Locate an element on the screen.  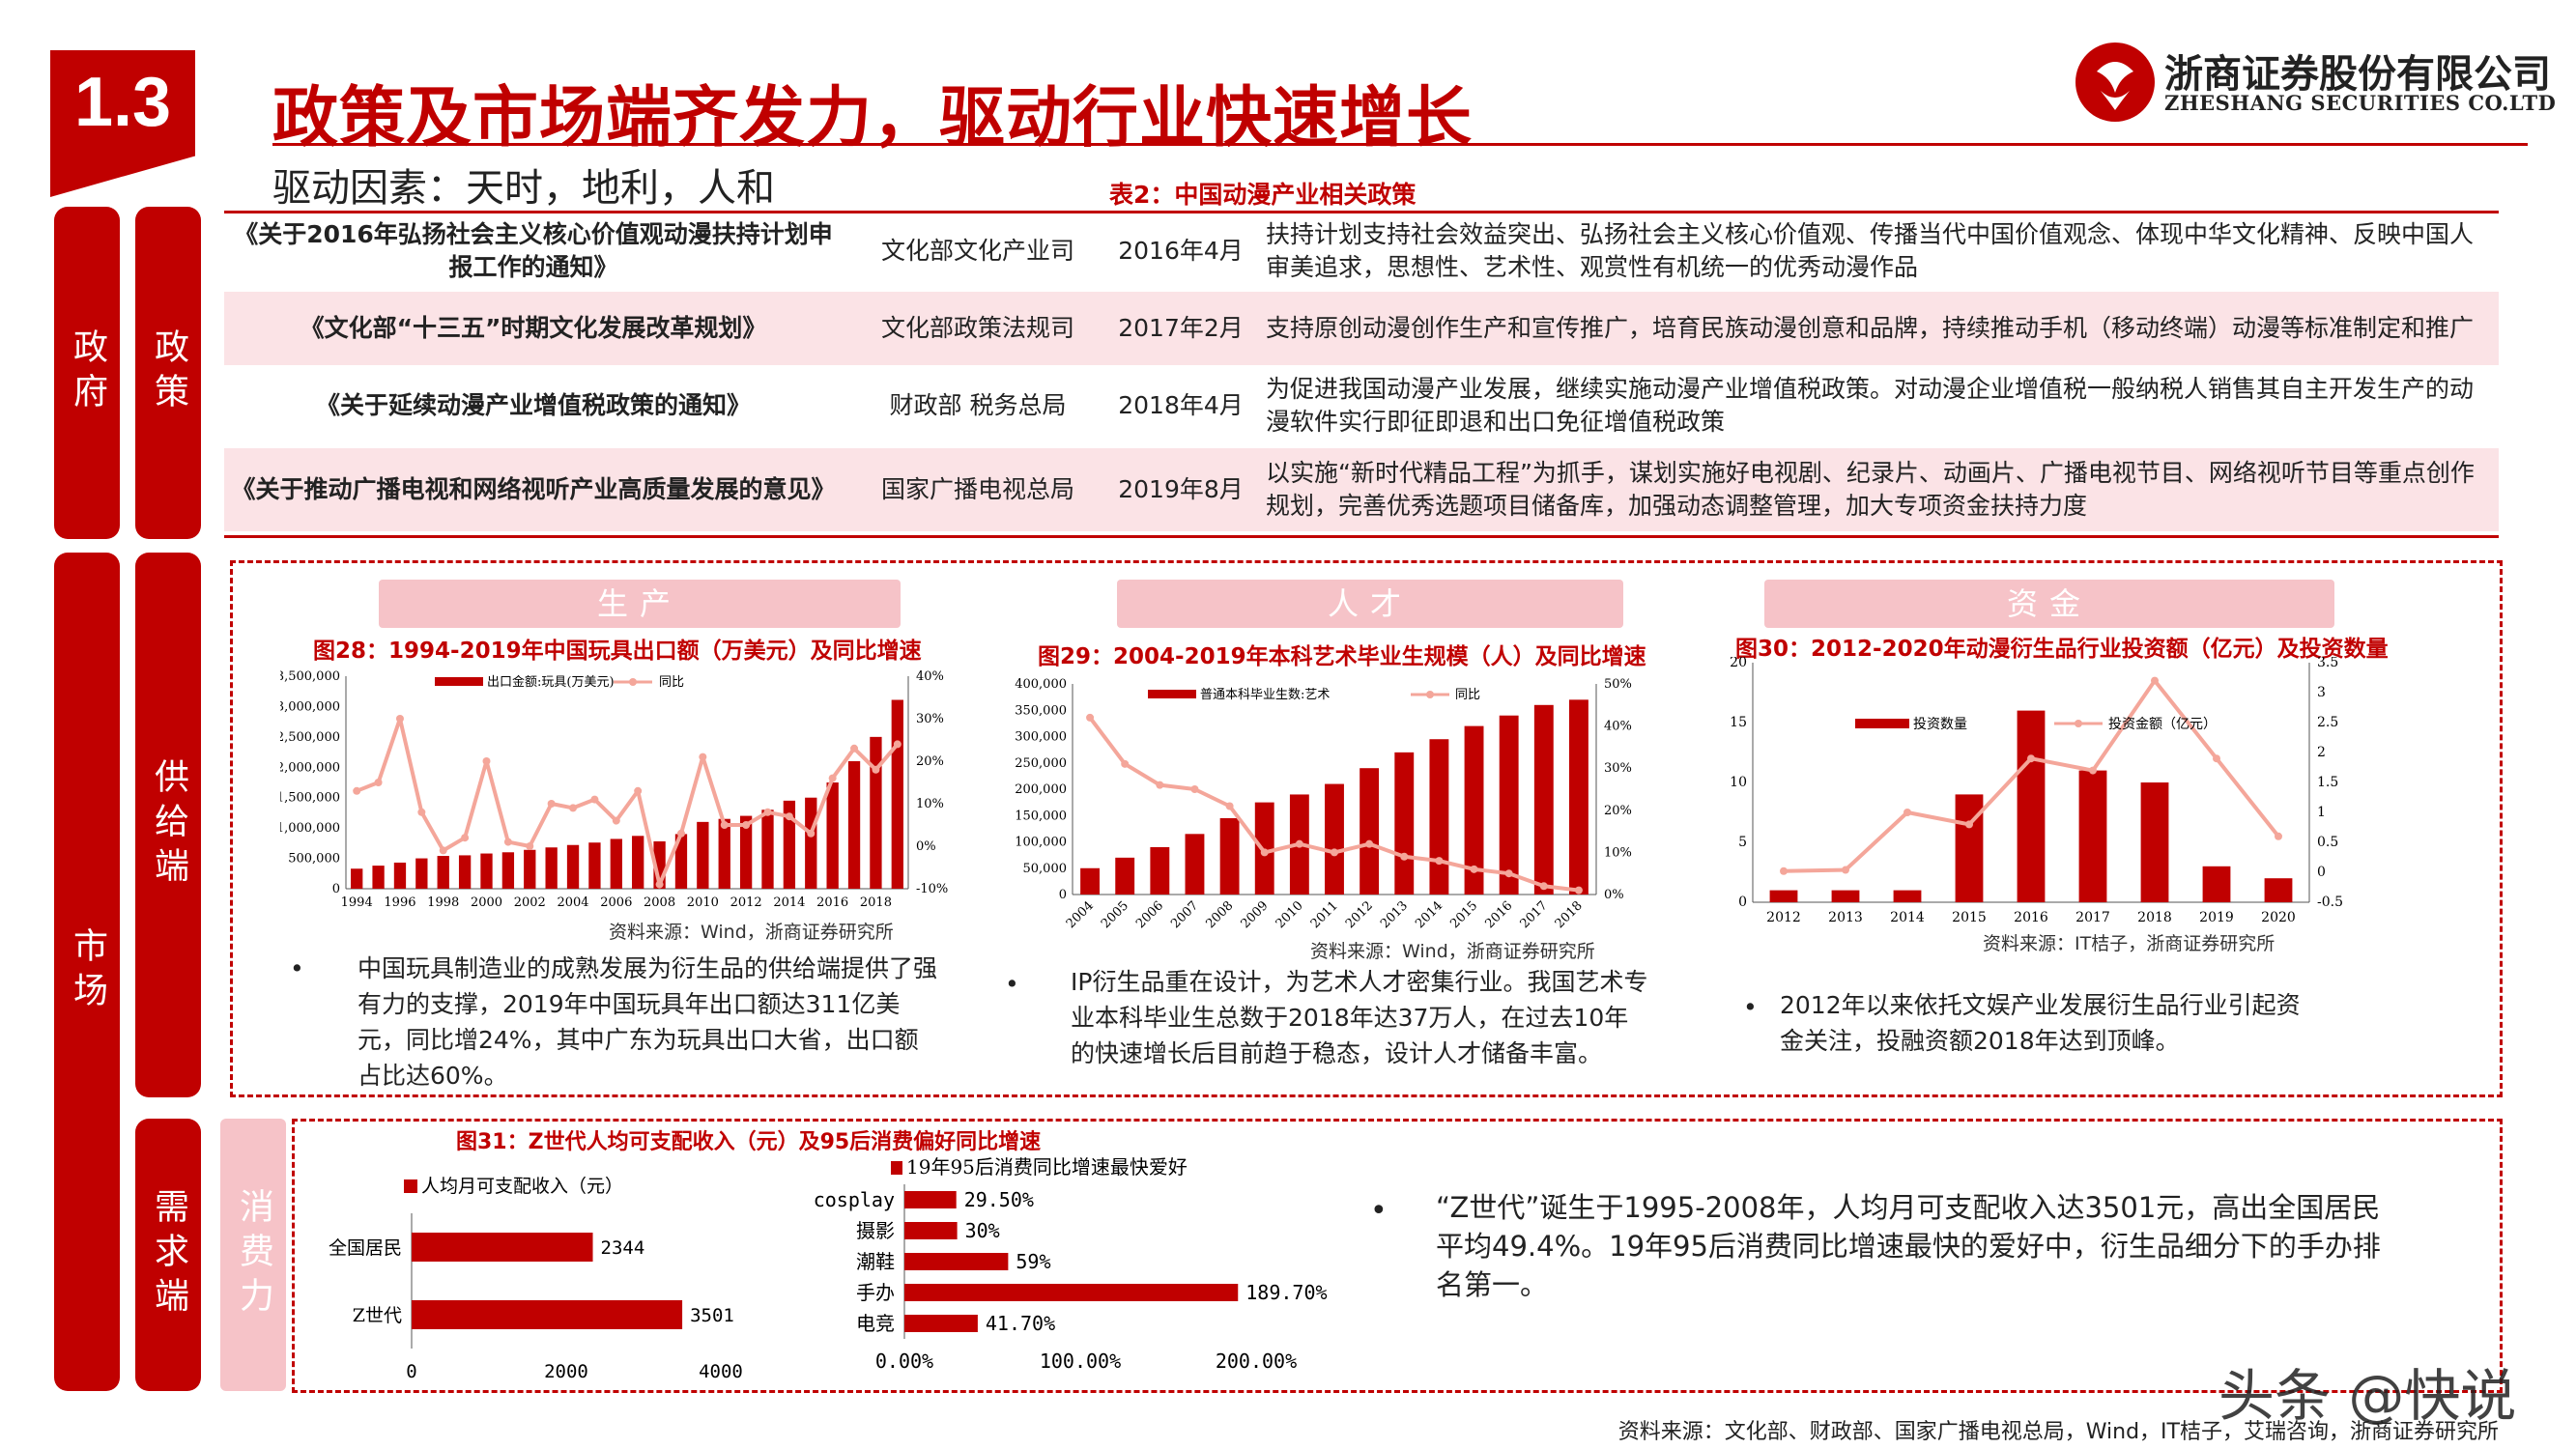
y2-tick-label: 50% is located at coordinates (1618, 684).